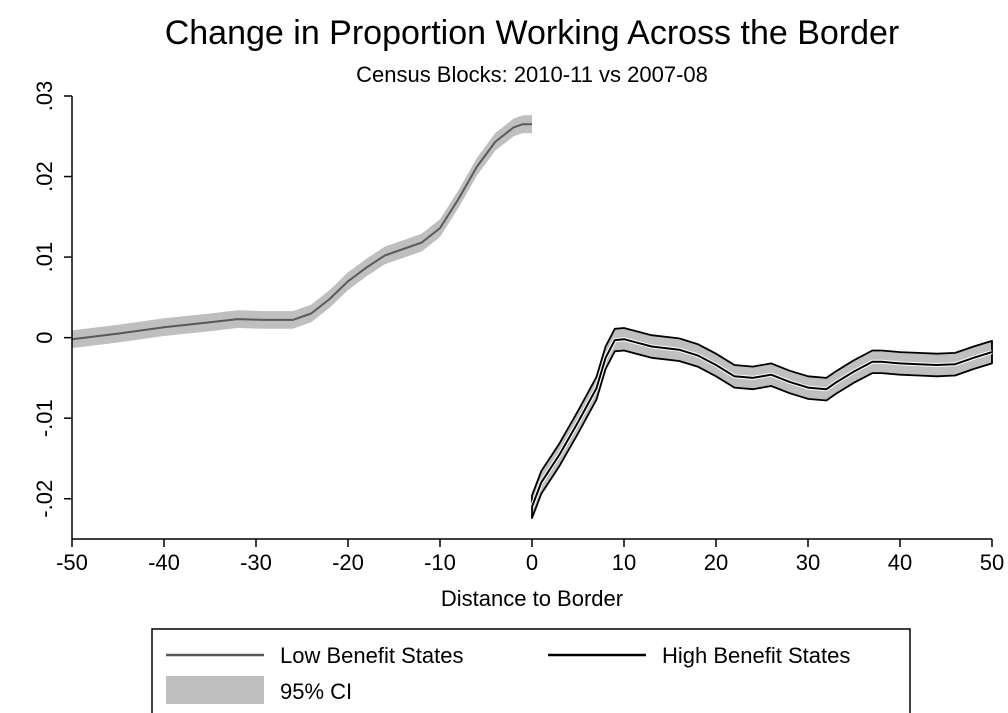  I want to click on y-tick-label: 0, so click(44, 338).